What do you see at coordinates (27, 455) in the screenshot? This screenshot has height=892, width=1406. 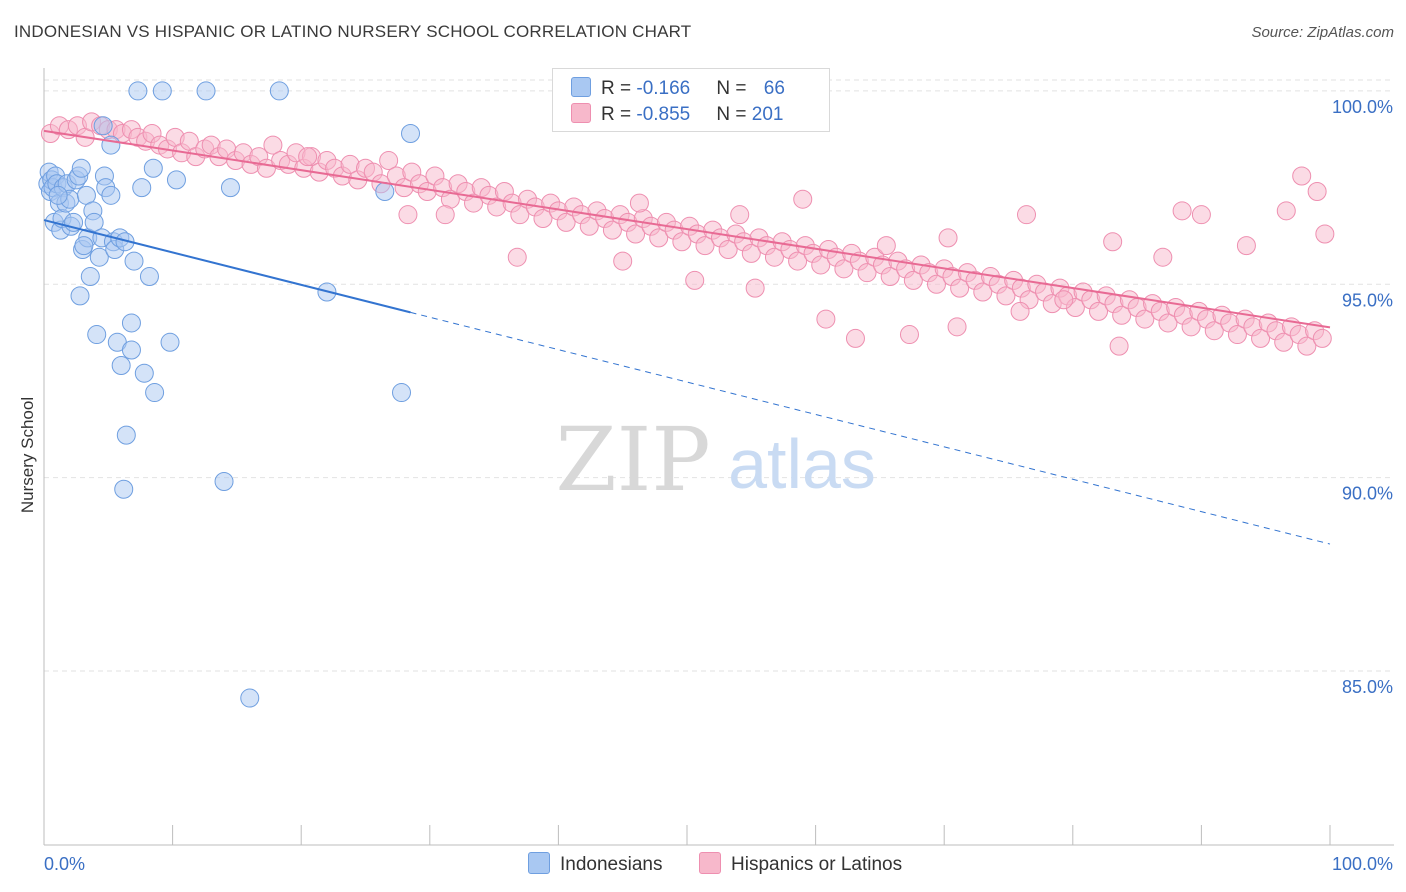 I see `y-axis-label: Nursery School` at bounding box center [27, 455].